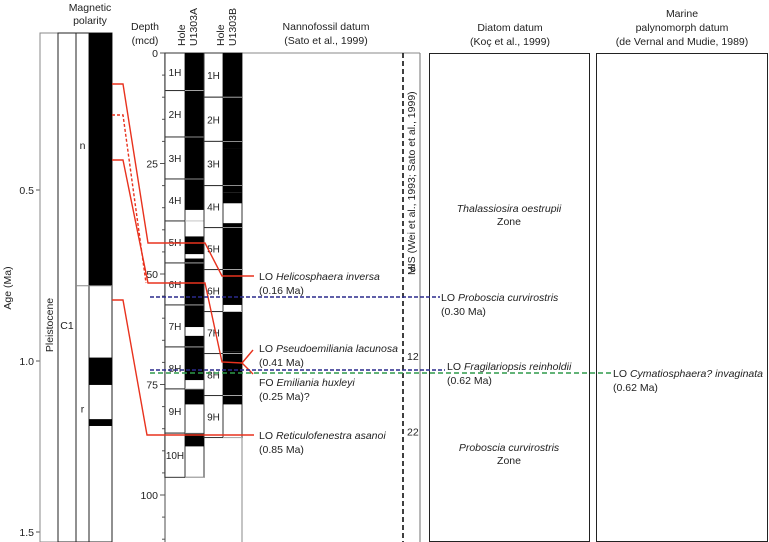 The image size is (769, 542). I want to click on depth-axis-ticks: 0 25 50 75 100, so click(152, 294).